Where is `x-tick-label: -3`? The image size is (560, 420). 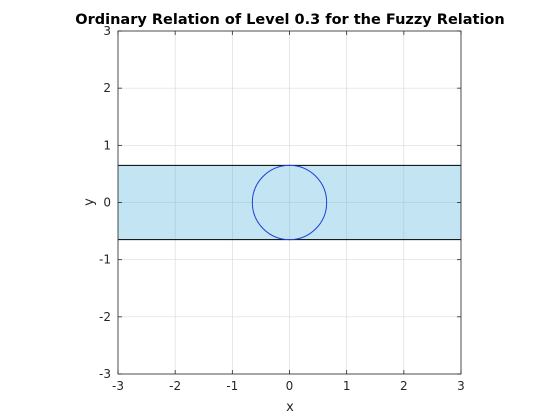 x-tick-label: -3 is located at coordinates (118, 386).